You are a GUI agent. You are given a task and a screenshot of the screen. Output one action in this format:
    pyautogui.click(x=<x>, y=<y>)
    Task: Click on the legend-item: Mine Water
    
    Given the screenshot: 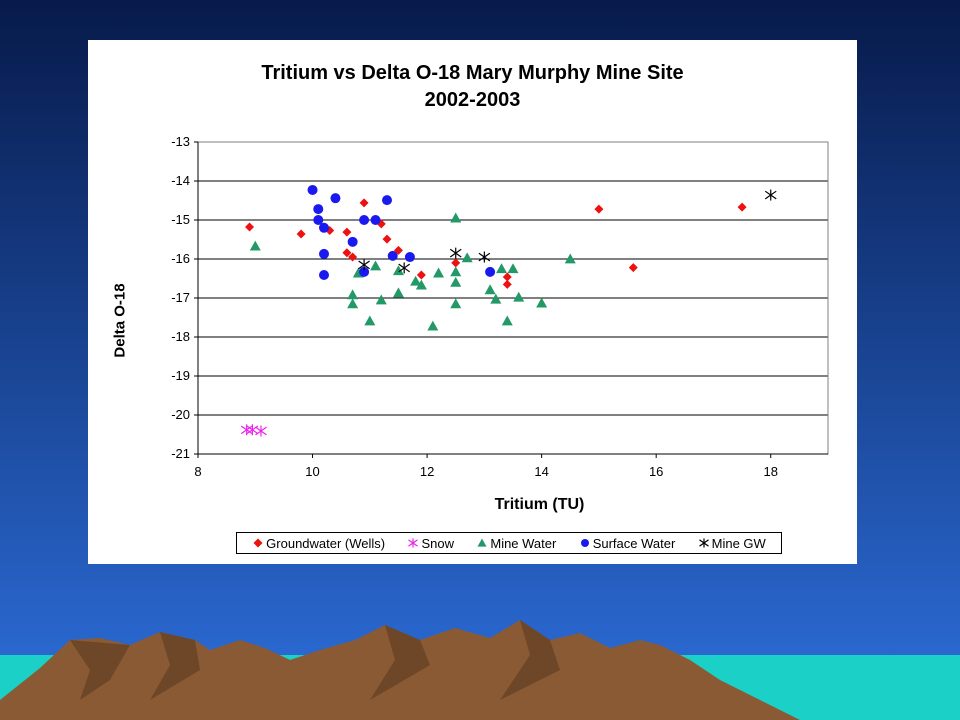 What is the action you would take?
    pyautogui.click(x=516, y=543)
    